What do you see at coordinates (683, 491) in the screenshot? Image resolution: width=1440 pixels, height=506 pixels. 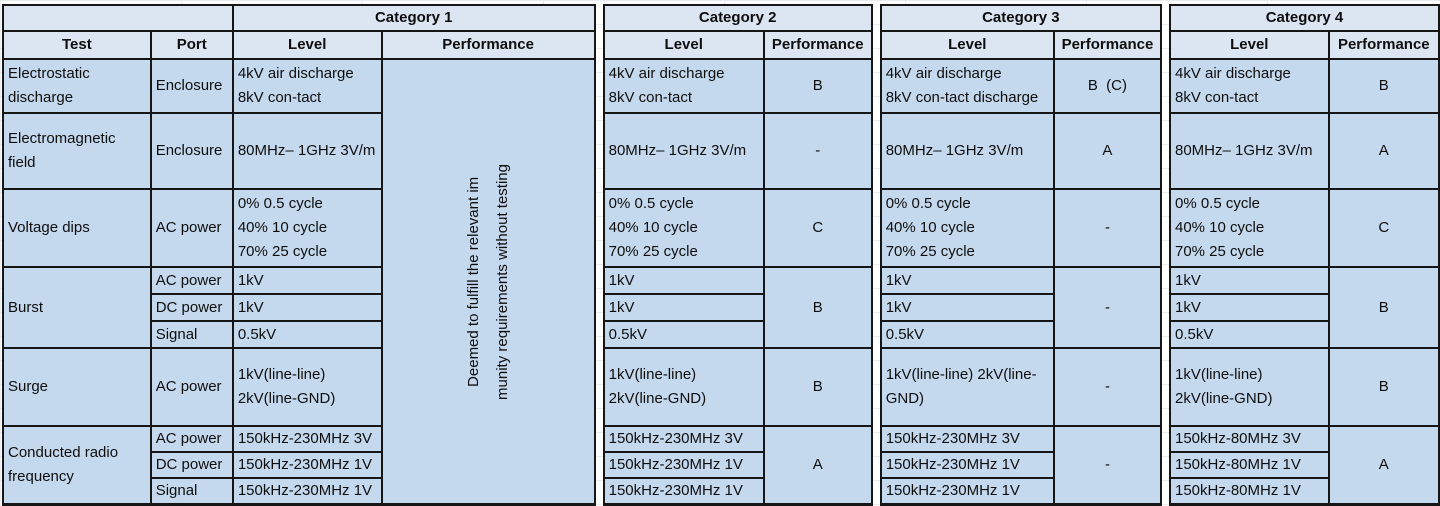 I see `cell-level-cat2-crf-signal: 150kHz-230MHz 1V` at bounding box center [683, 491].